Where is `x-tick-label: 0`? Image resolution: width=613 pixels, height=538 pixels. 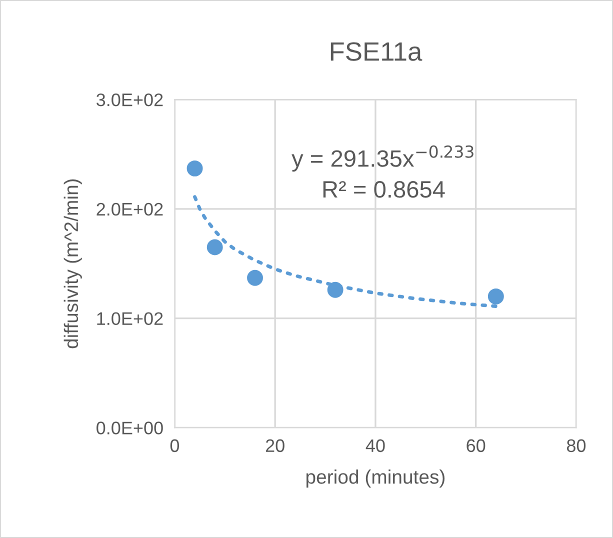
x-tick-label: 0 is located at coordinates (175, 445).